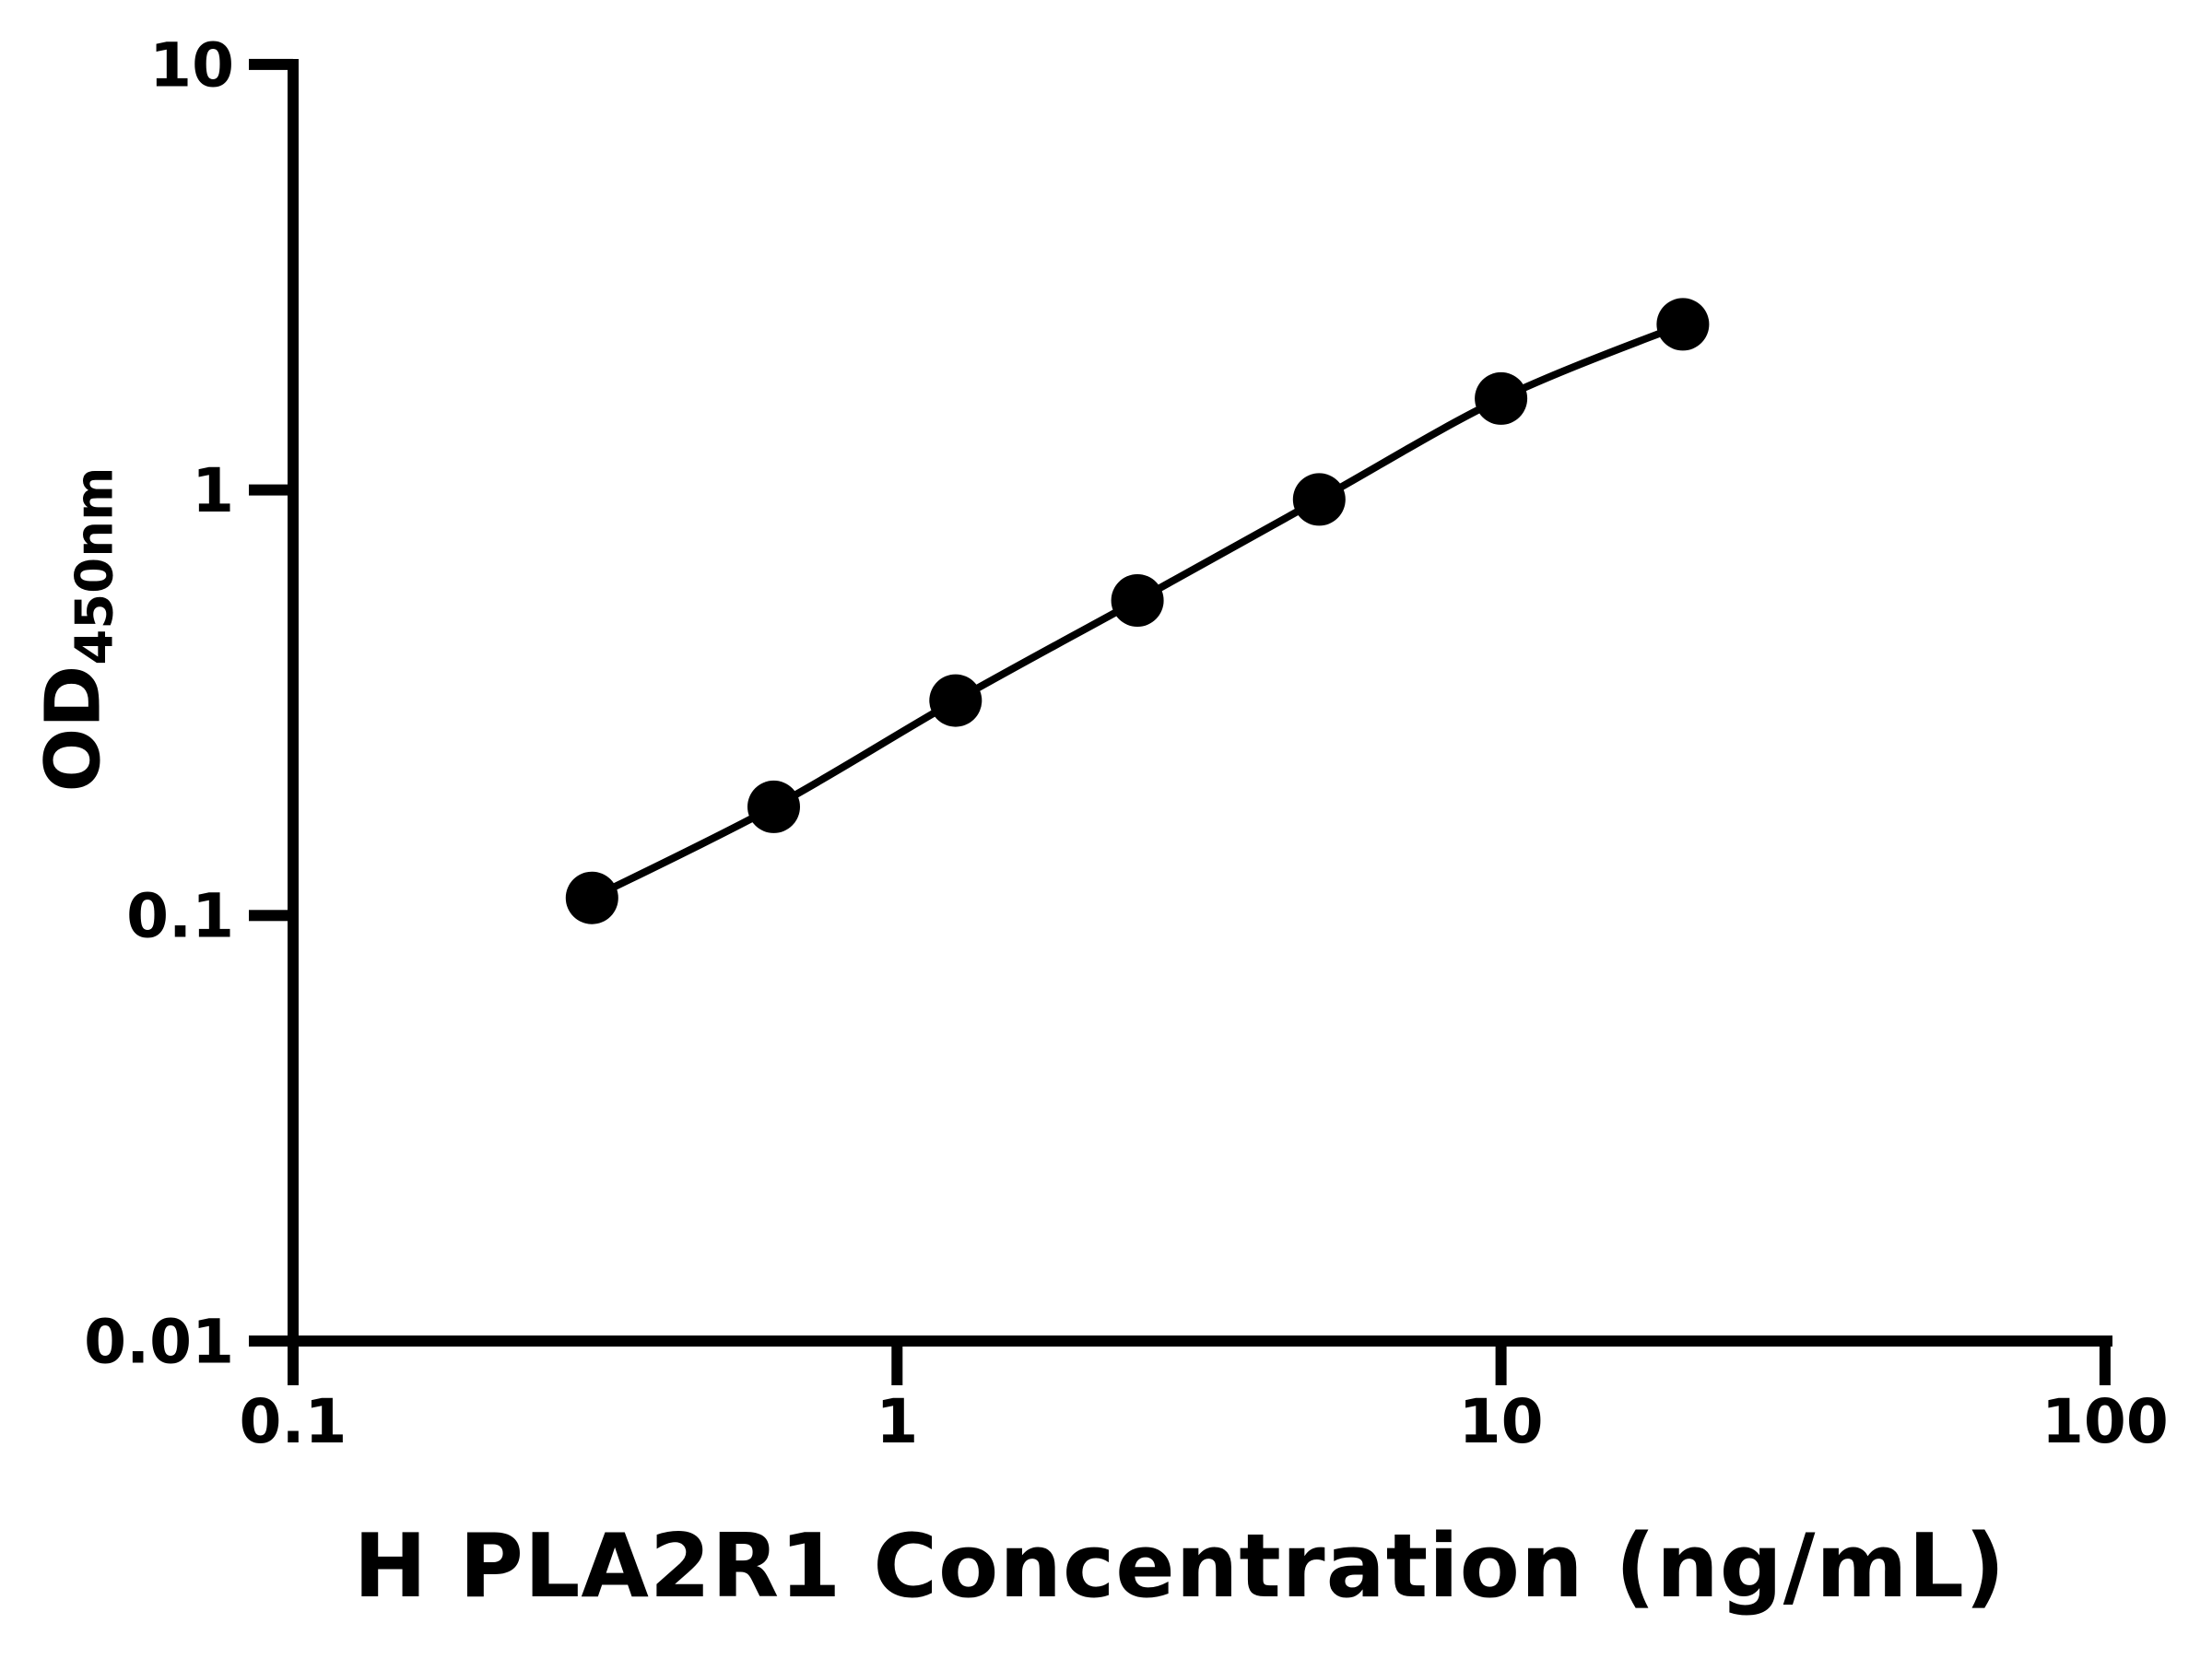 The image size is (2212, 1659). What do you see at coordinates (1501, 1421) in the screenshot?
I see `x-tick-label-10: 10` at bounding box center [1501, 1421].